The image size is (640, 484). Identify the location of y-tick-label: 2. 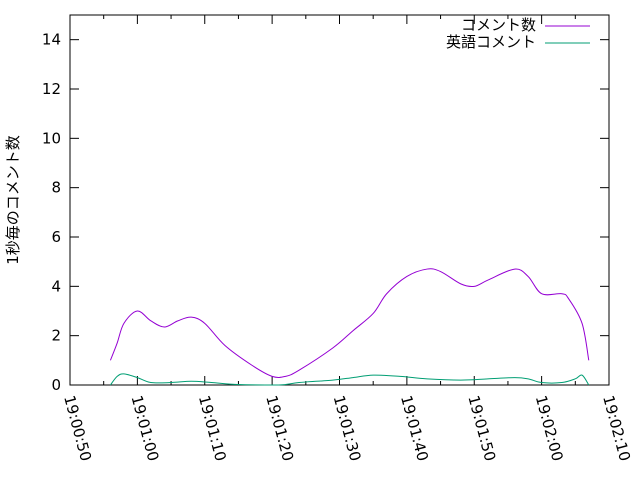
(56, 336).